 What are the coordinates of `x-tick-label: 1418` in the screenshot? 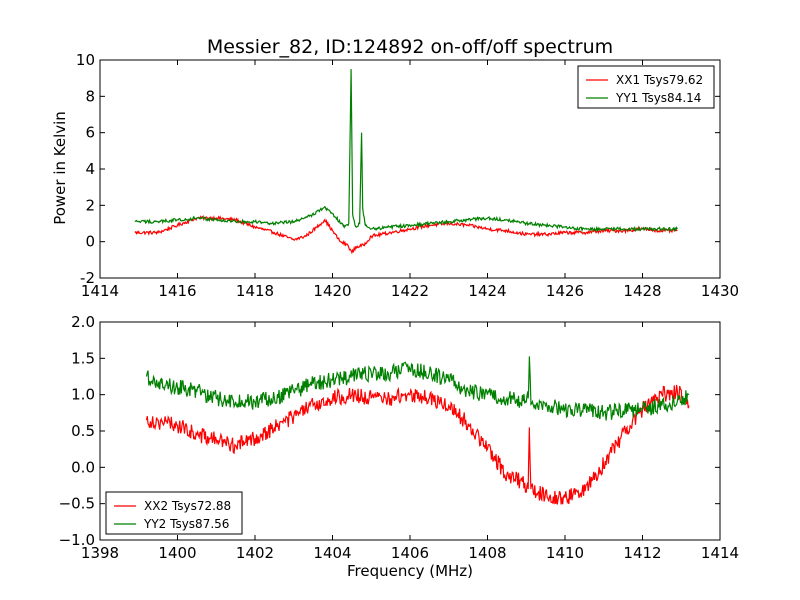 It's located at (255, 291).